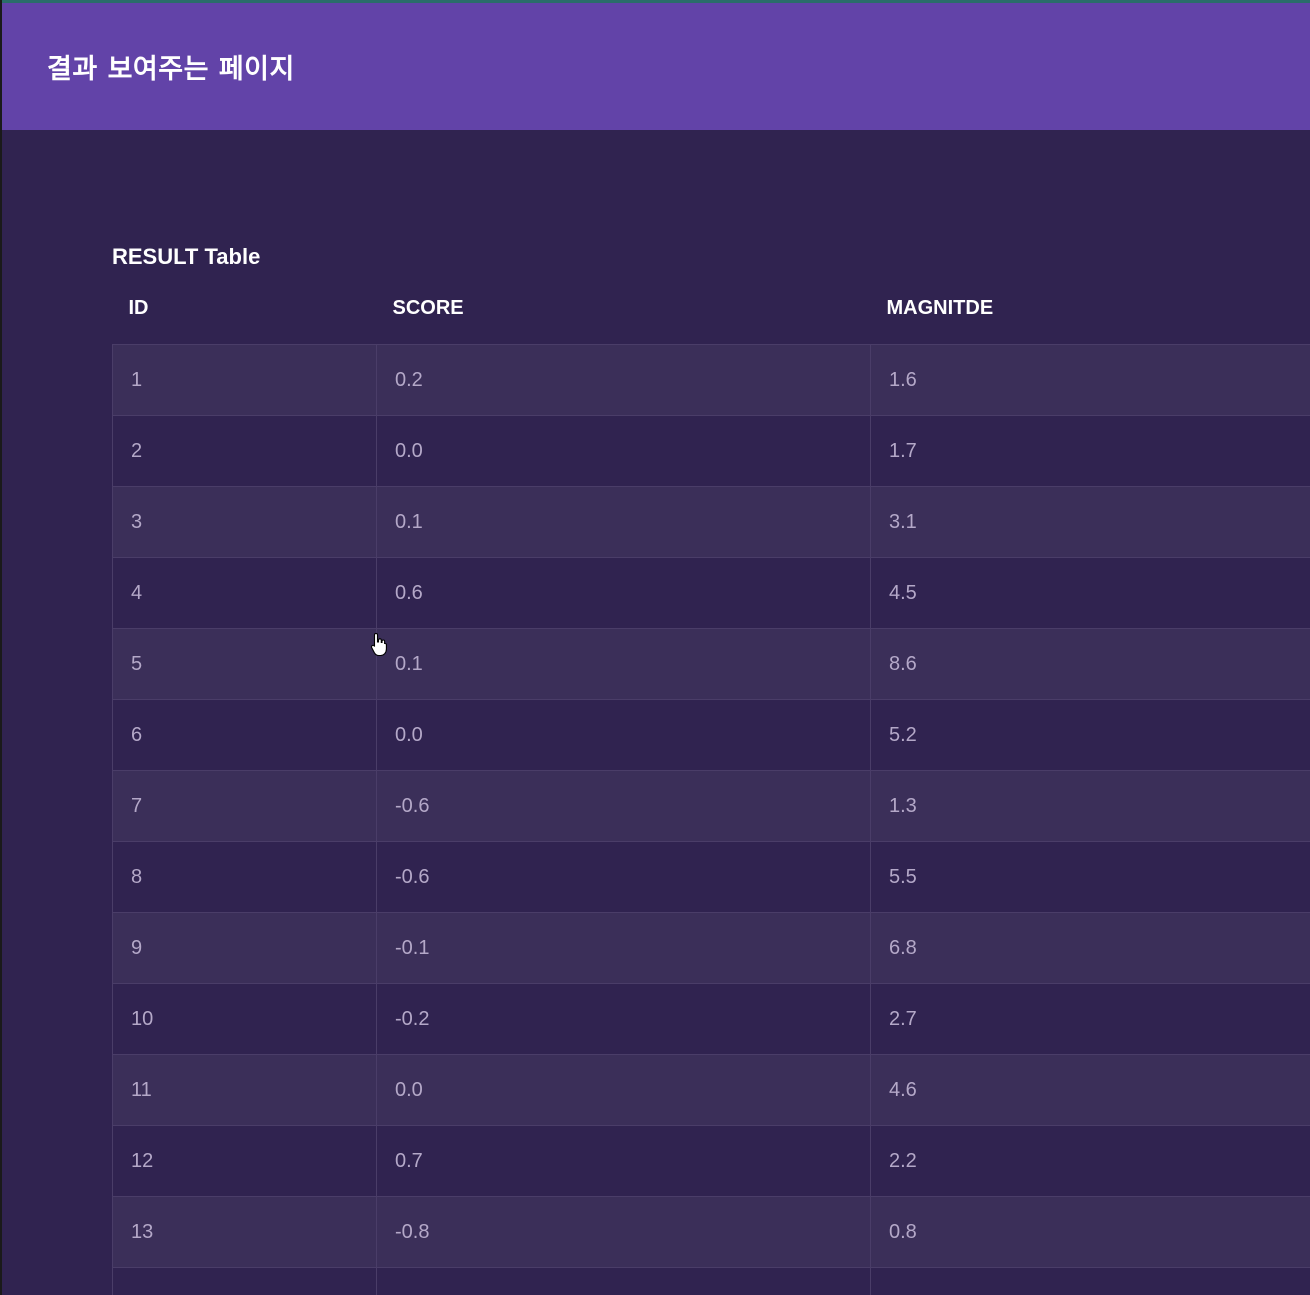 Image resolution: width=1310 pixels, height=1295 pixels. I want to click on table-row: 5 0.1 8.6, so click(711, 664).